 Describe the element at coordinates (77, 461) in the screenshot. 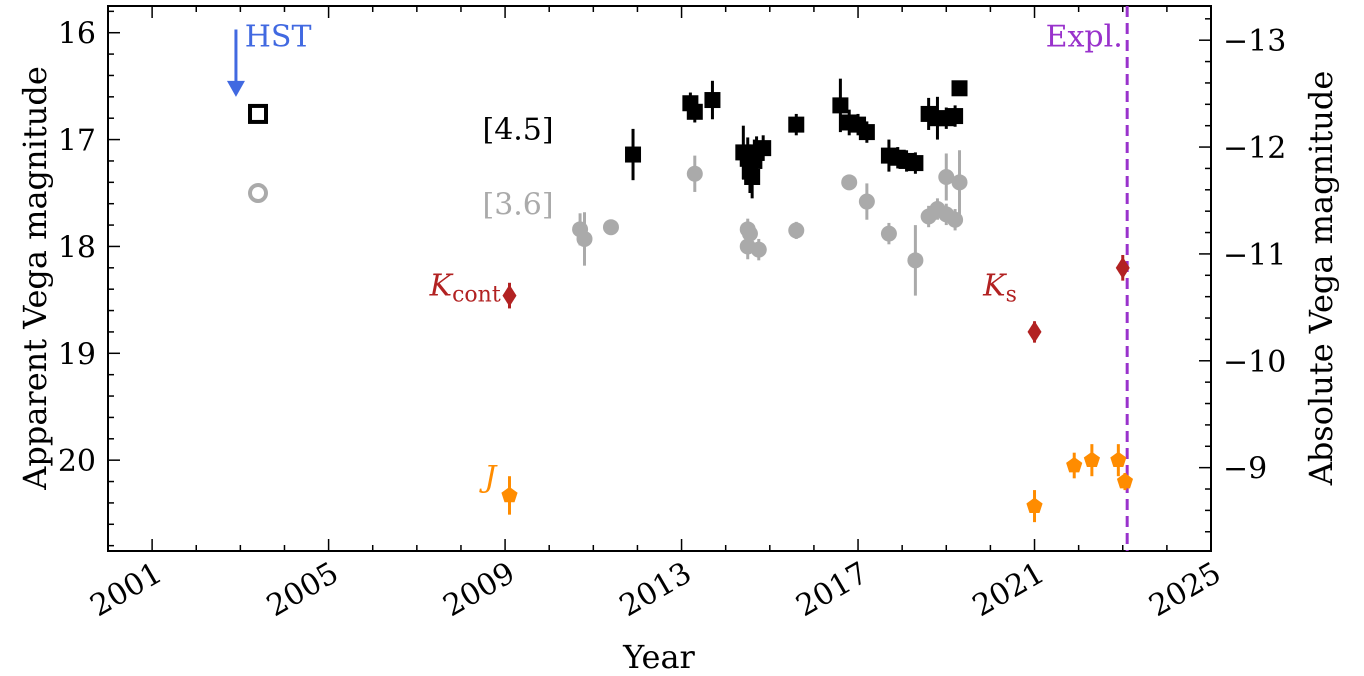

I see `y-tick-label-left: 20` at that location.